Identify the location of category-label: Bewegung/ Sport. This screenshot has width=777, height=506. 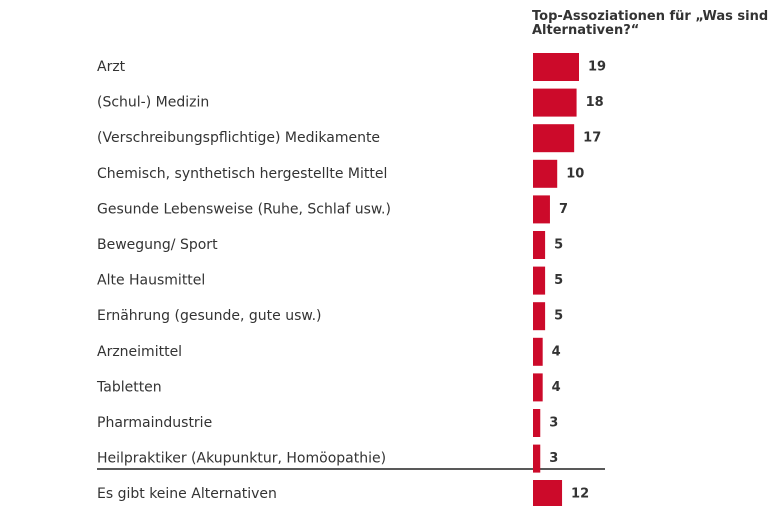
(157, 245).